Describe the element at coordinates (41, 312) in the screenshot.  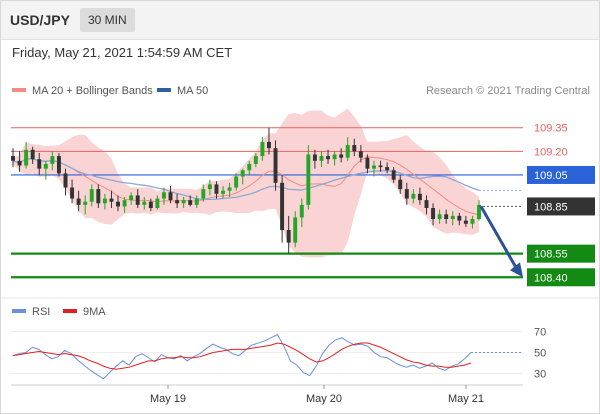
I see `legend-rsi-label: RSI` at that location.